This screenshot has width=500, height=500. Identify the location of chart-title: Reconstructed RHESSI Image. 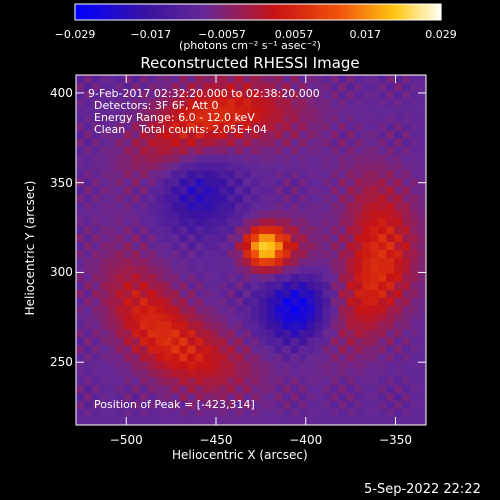
(250, 63).